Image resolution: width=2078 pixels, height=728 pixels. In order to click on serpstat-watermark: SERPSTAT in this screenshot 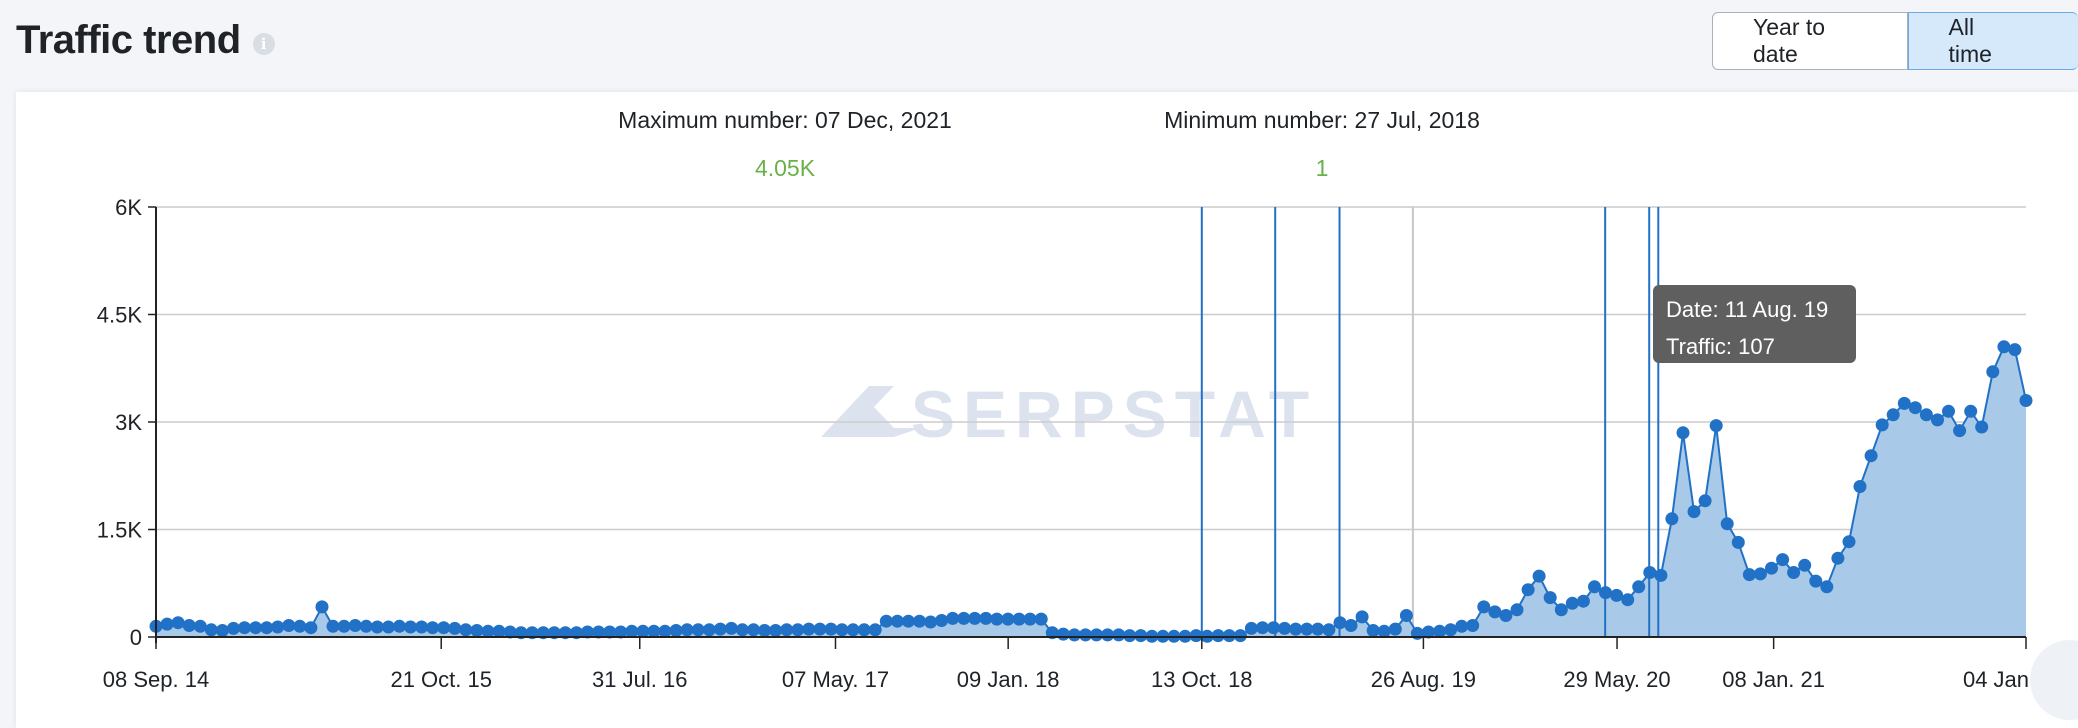, I will do `click(1069, 414)`.